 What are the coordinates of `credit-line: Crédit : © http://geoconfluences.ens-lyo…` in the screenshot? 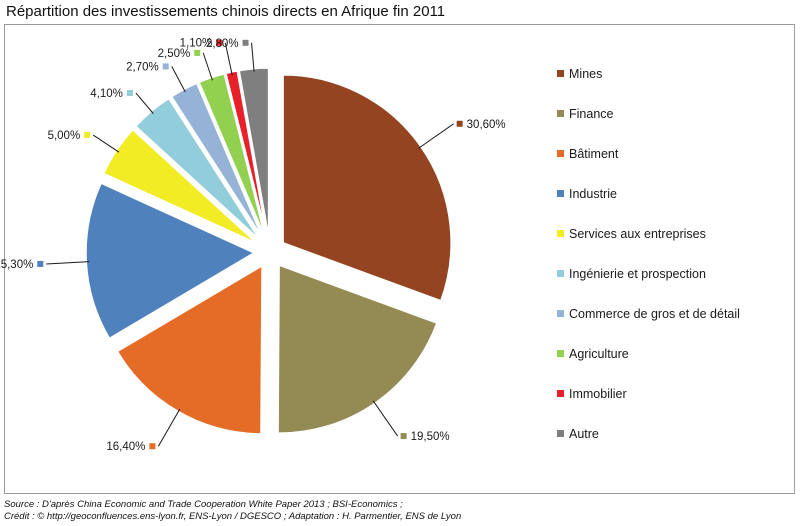 It's located at (233, 516).